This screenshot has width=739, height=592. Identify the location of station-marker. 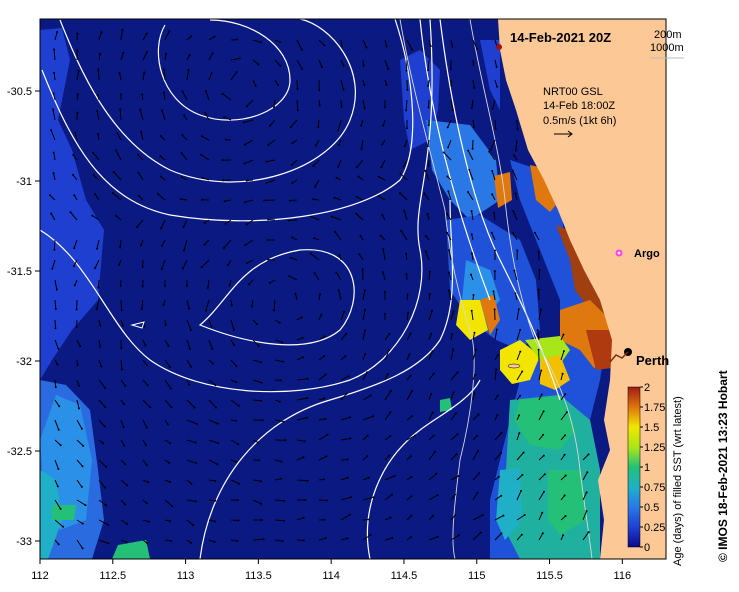
(499, 47).